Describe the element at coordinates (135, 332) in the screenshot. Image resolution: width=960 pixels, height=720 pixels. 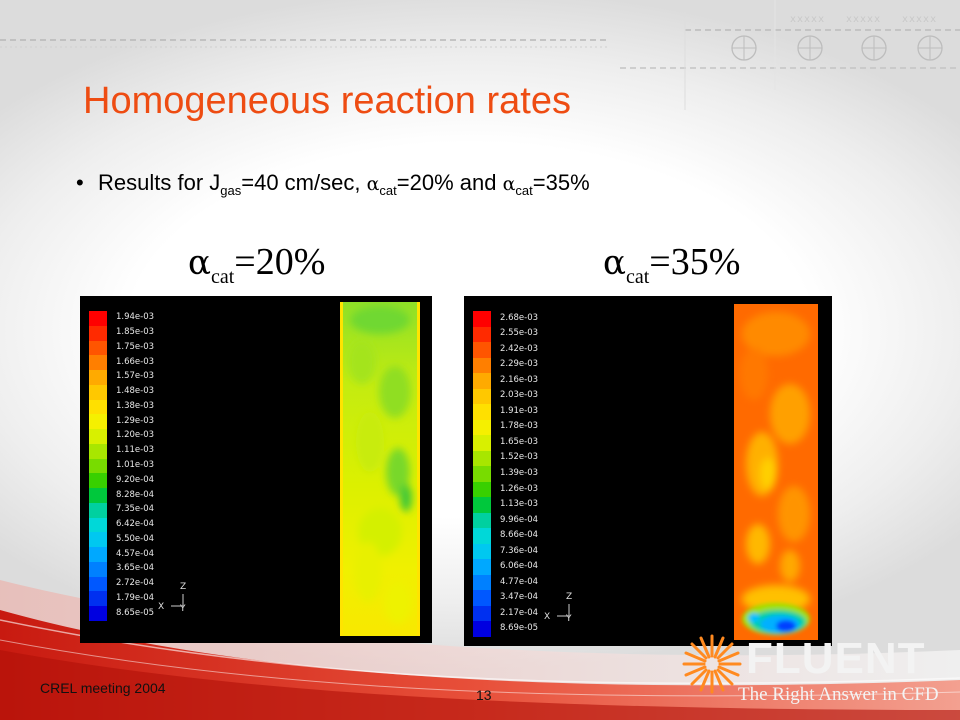
I see `legend-value: 1.85e-03` at that location.